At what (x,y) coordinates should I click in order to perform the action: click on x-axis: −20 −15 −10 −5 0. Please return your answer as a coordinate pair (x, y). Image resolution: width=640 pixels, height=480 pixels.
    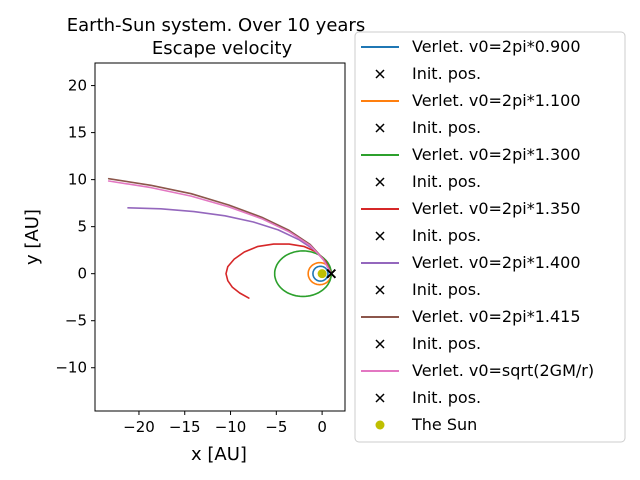
    Looking at the image, I should click on (225, 423).